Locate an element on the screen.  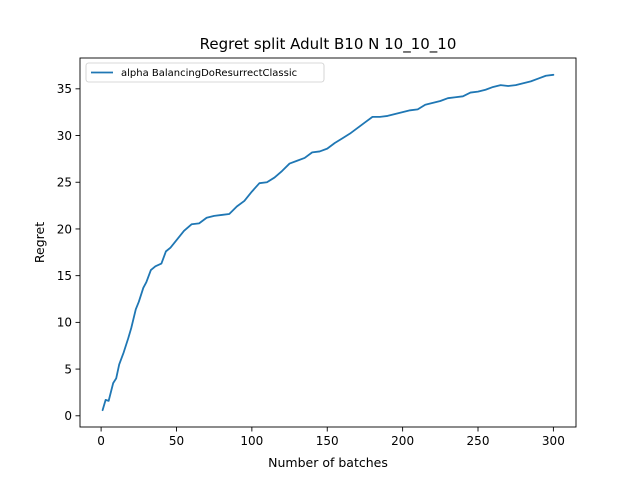
y-tick-label: 15 is located at coordinates (64, 276).